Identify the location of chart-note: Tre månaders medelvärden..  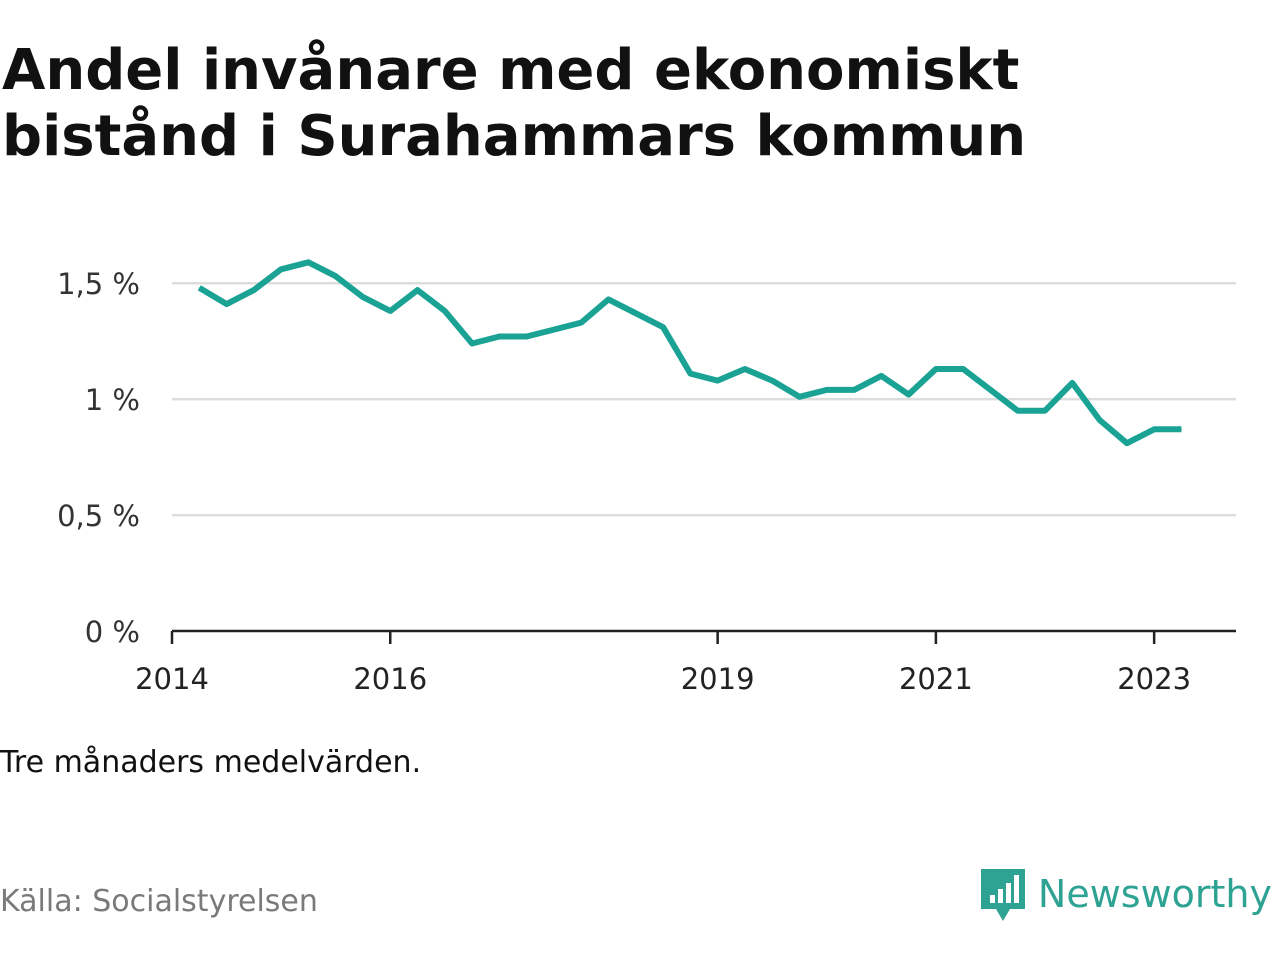
(211, 762).